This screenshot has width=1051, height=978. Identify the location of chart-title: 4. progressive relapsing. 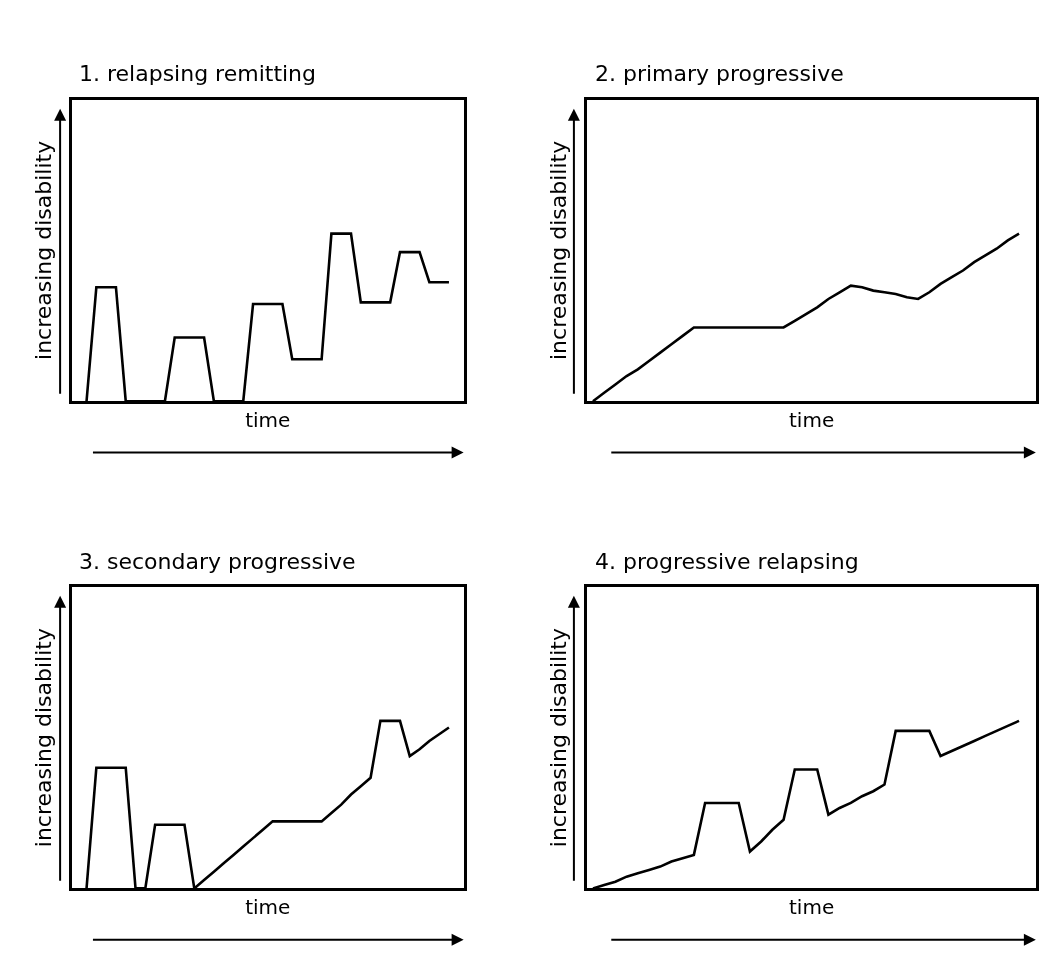
(727, 561).